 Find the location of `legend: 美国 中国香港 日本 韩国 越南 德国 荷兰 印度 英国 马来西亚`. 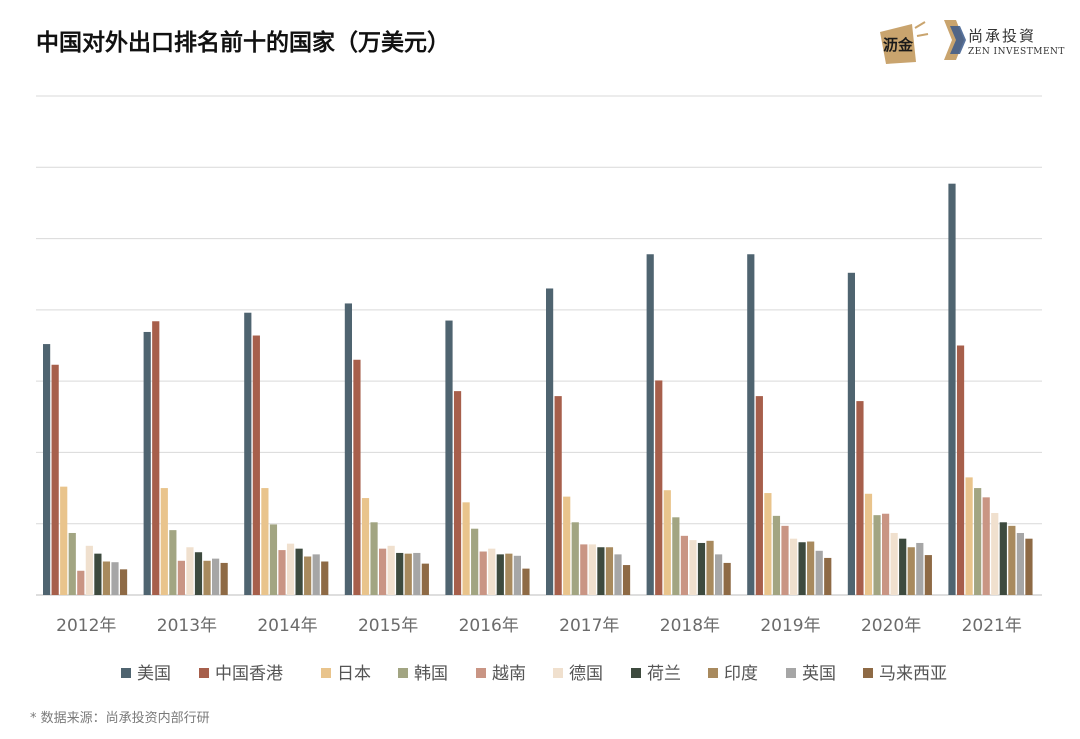

legend: 美国 中国香港 日本 韩国 越南 德国 荷兰 印度 英国 马来西亚 is located at coordinates (534, 674).